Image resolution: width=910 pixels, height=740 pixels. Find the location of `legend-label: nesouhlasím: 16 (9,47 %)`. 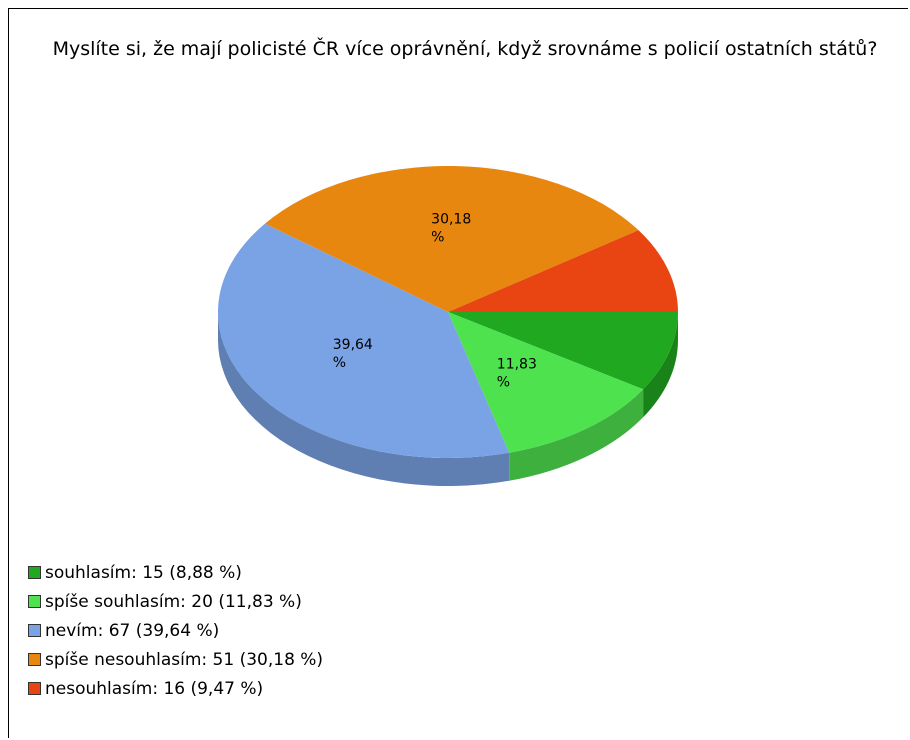

legend-label: nesouhlasím: 16 (9,47 %) is located at coordinates (154, 688).